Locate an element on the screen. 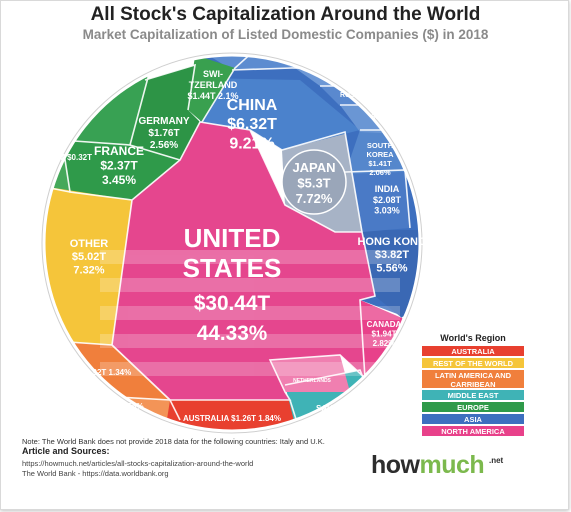 This screenshot has width=571, height=512. label-united-states-name-1: UNITED is located at coordinates (232, 238).